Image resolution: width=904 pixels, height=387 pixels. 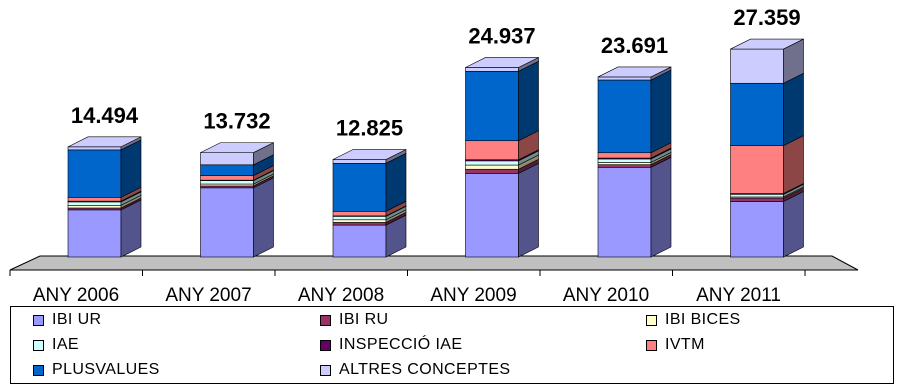 I want to click on category-label: ANY 2008, so click(x=341, y=295).